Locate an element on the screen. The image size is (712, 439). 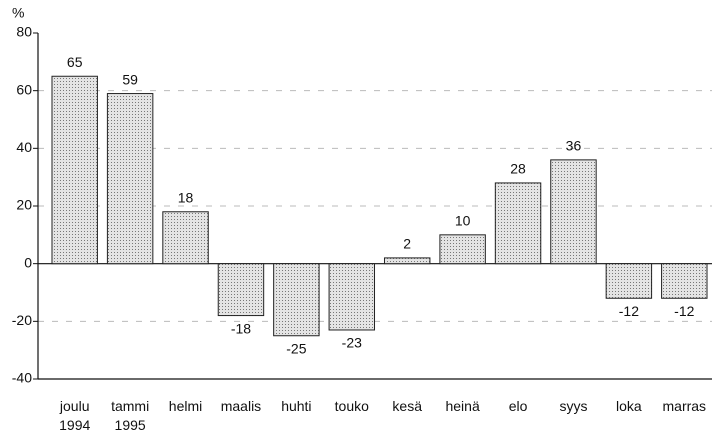
y-tick-label: -20 is located at coordinates (22, 320).